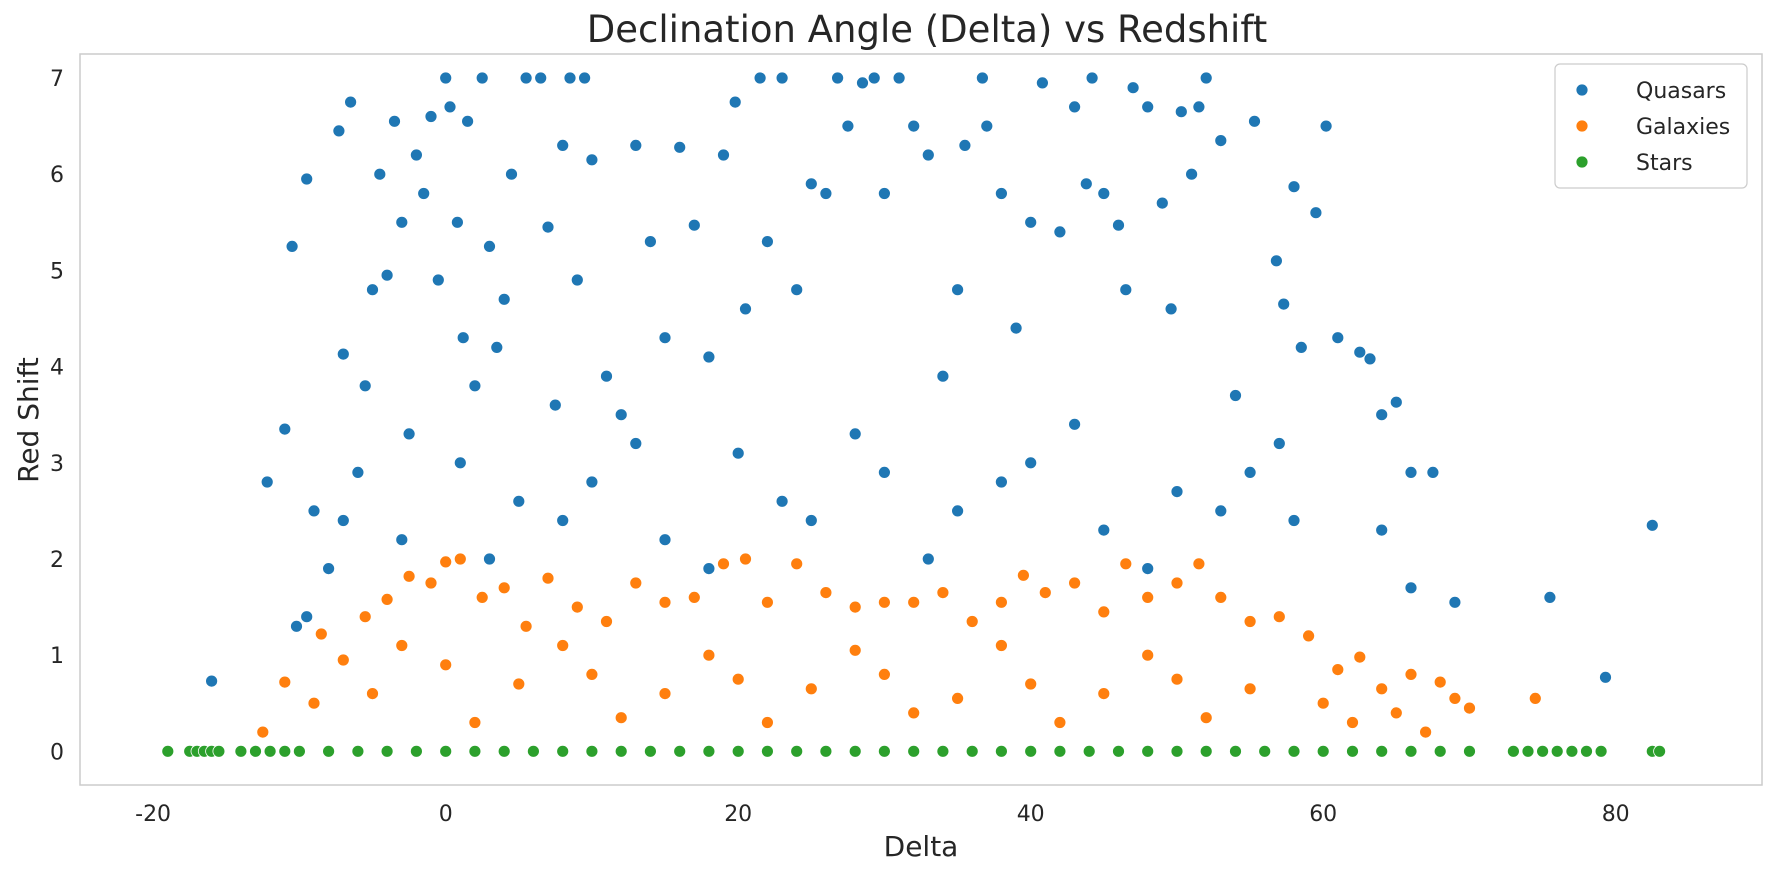 This screenshot has height=878, width=1772. I want to click on y-tick-label: 7, so click(57, 79).